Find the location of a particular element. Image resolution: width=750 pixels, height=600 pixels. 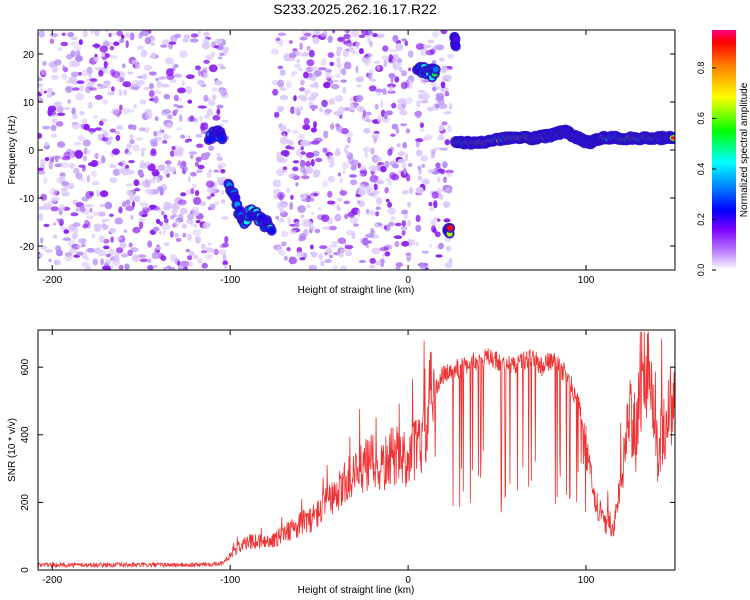

snr-y-tick-label: 0 is located at coordinates (25, 570).